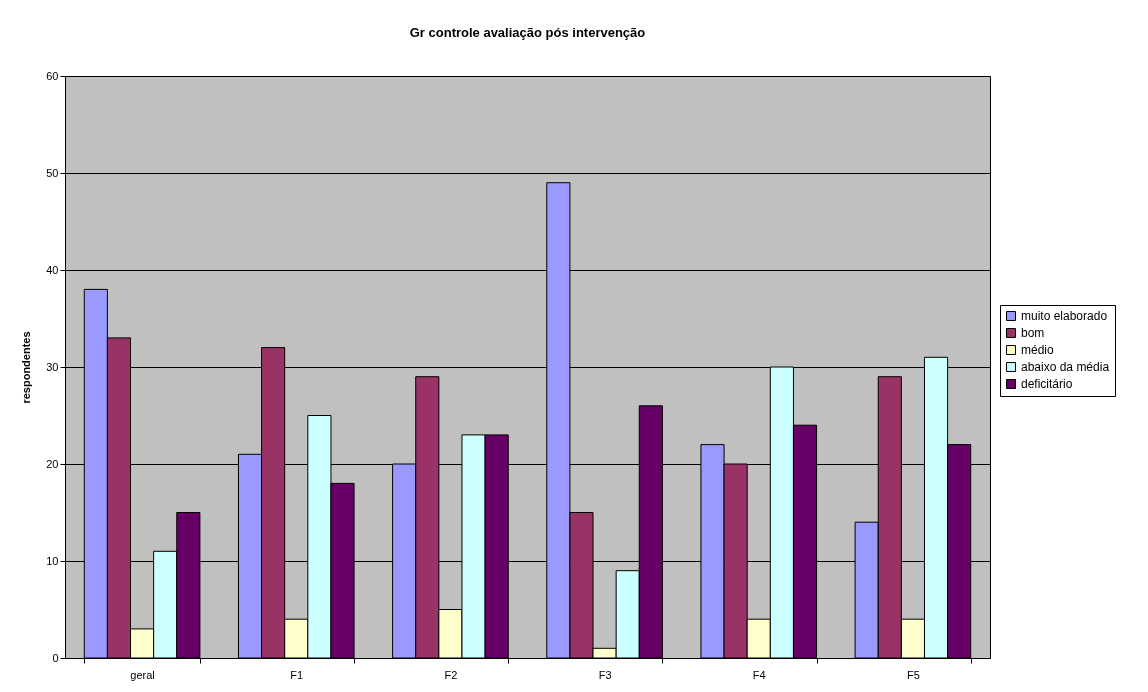  I want to click on x-tick-label: F1, so click(297, 674).